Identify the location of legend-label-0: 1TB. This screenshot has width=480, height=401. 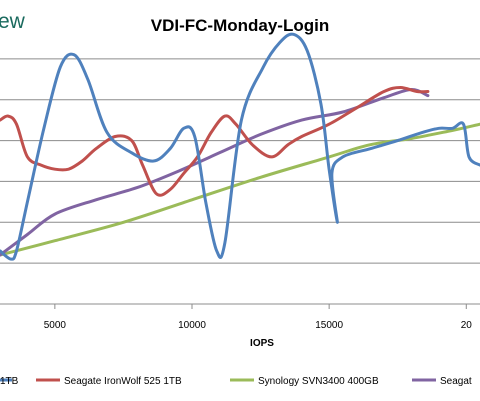
(9, 381).